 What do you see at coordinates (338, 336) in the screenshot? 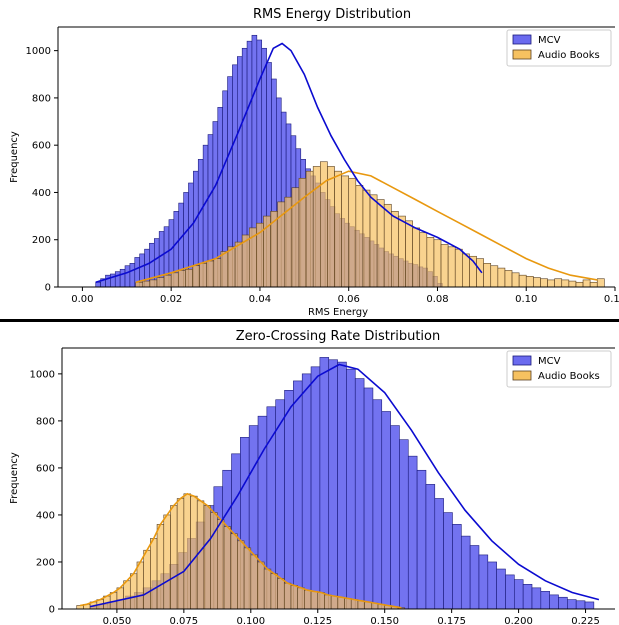
I see `zcr-chart-title: Zero-Crossing Rate Distribution` at bounding box center [338, 336].